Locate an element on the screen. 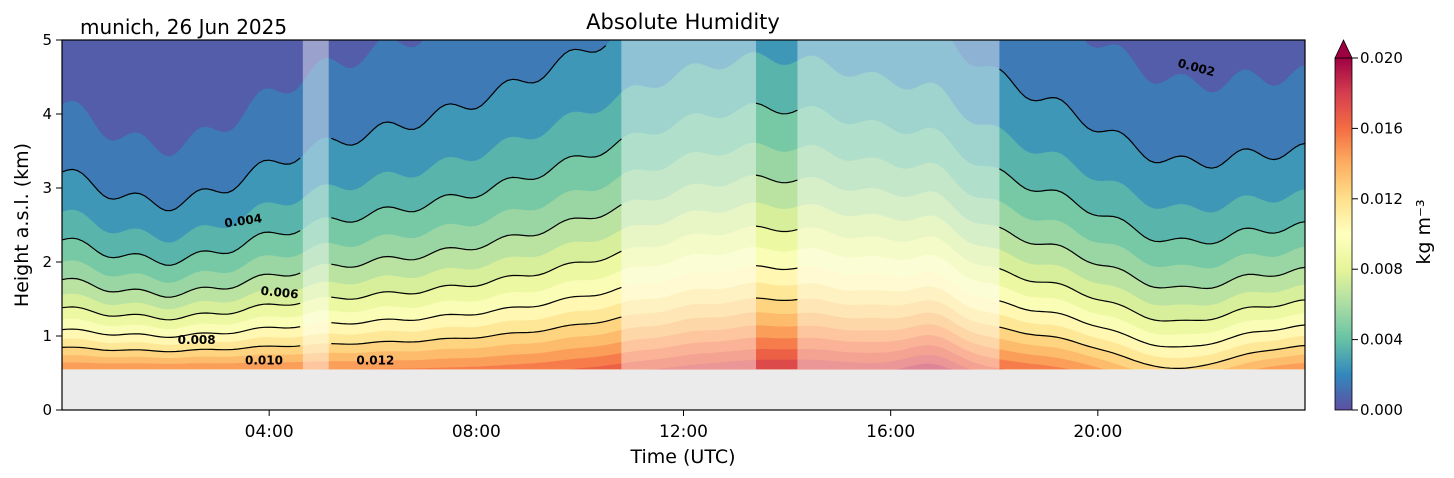  location-date-label: munich, 26 Jun 2025 is located at coordinates (183, 27).